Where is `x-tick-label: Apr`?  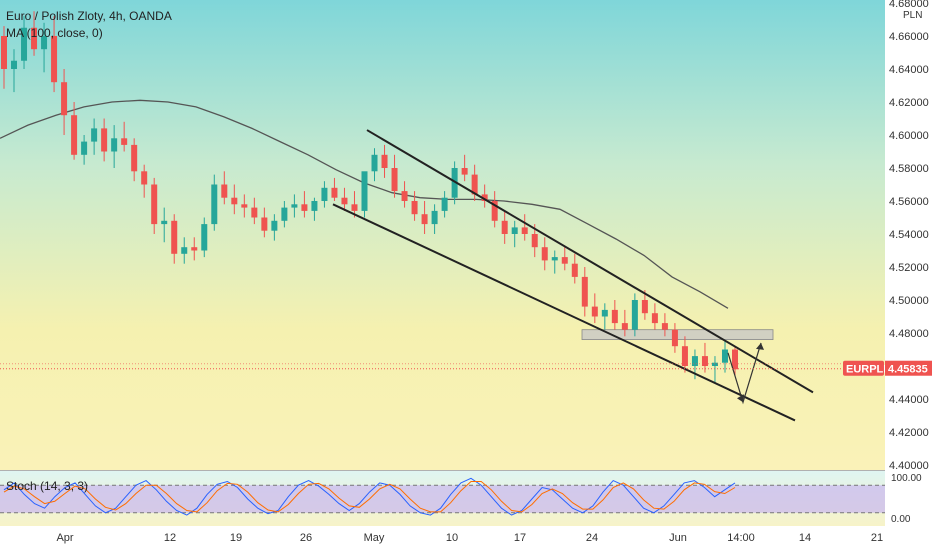
x-tick-label: Apr is located at coordinates (64, 538).